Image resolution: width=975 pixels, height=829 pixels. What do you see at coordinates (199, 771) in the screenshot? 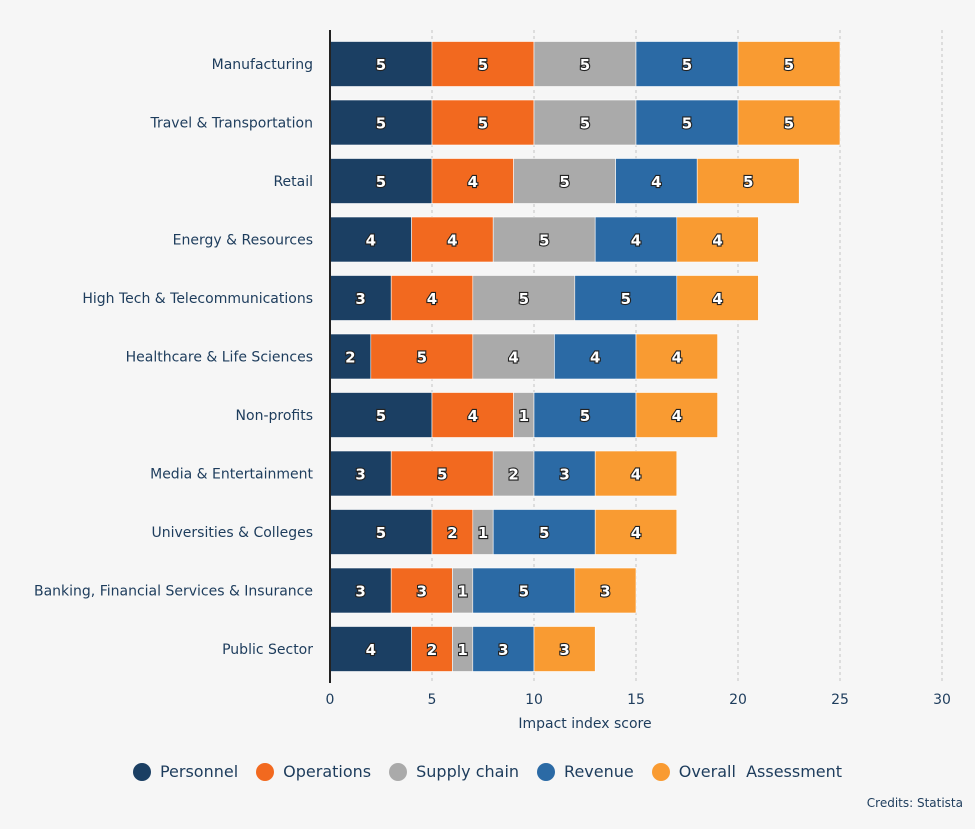
I see `legend-label: Personnel` at bounding box center [199, 771].